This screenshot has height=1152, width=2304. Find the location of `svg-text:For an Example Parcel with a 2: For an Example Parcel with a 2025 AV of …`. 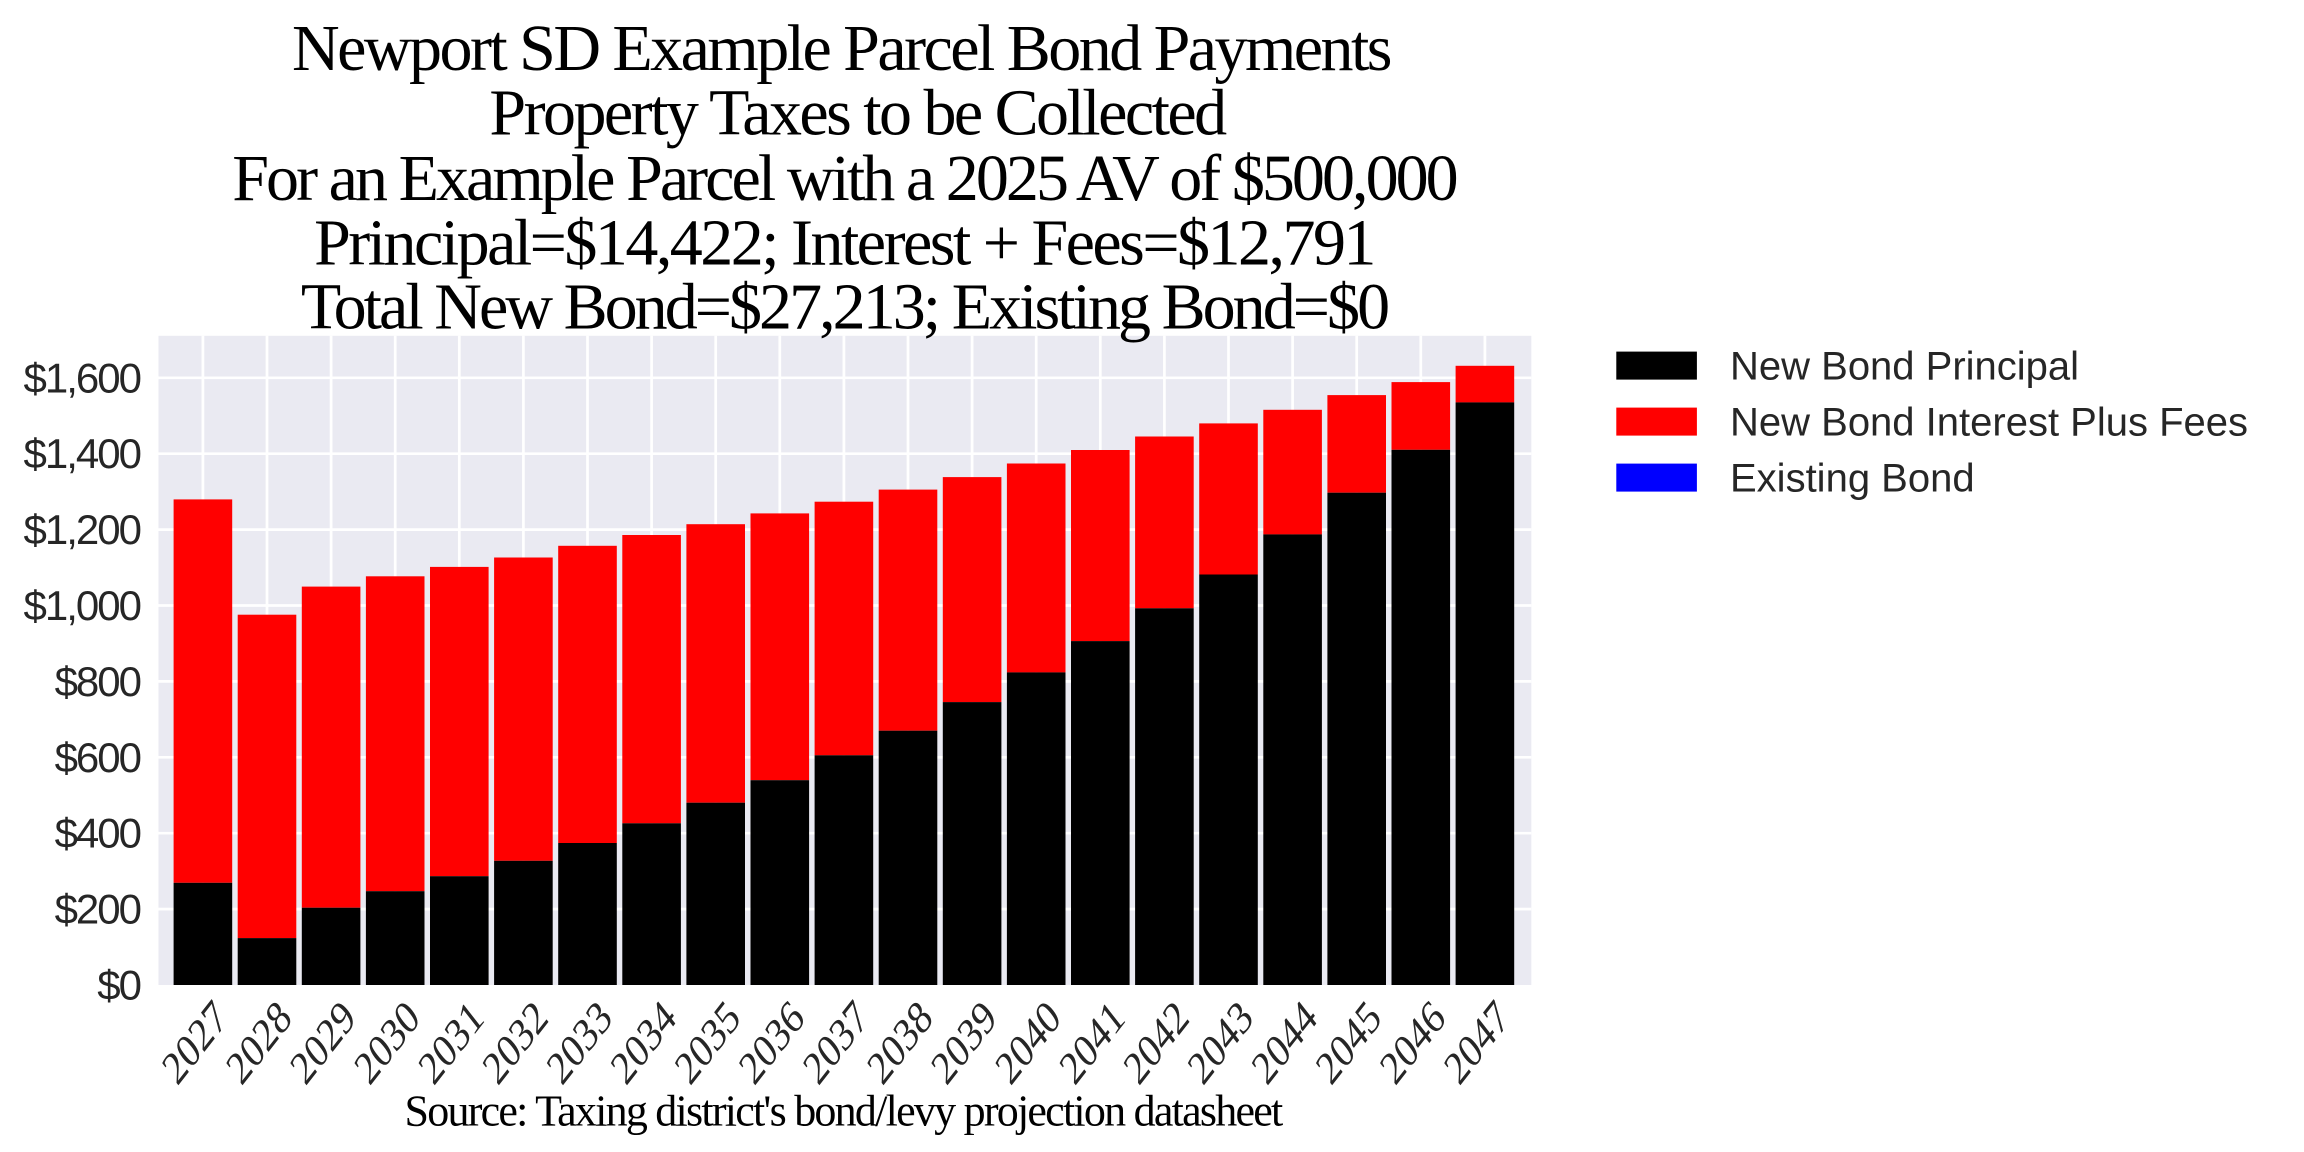

svg-text:For an Example Parcel with a 2: For an Example Parcel with a 2025 AV of … is located at coordinates (844, 178).